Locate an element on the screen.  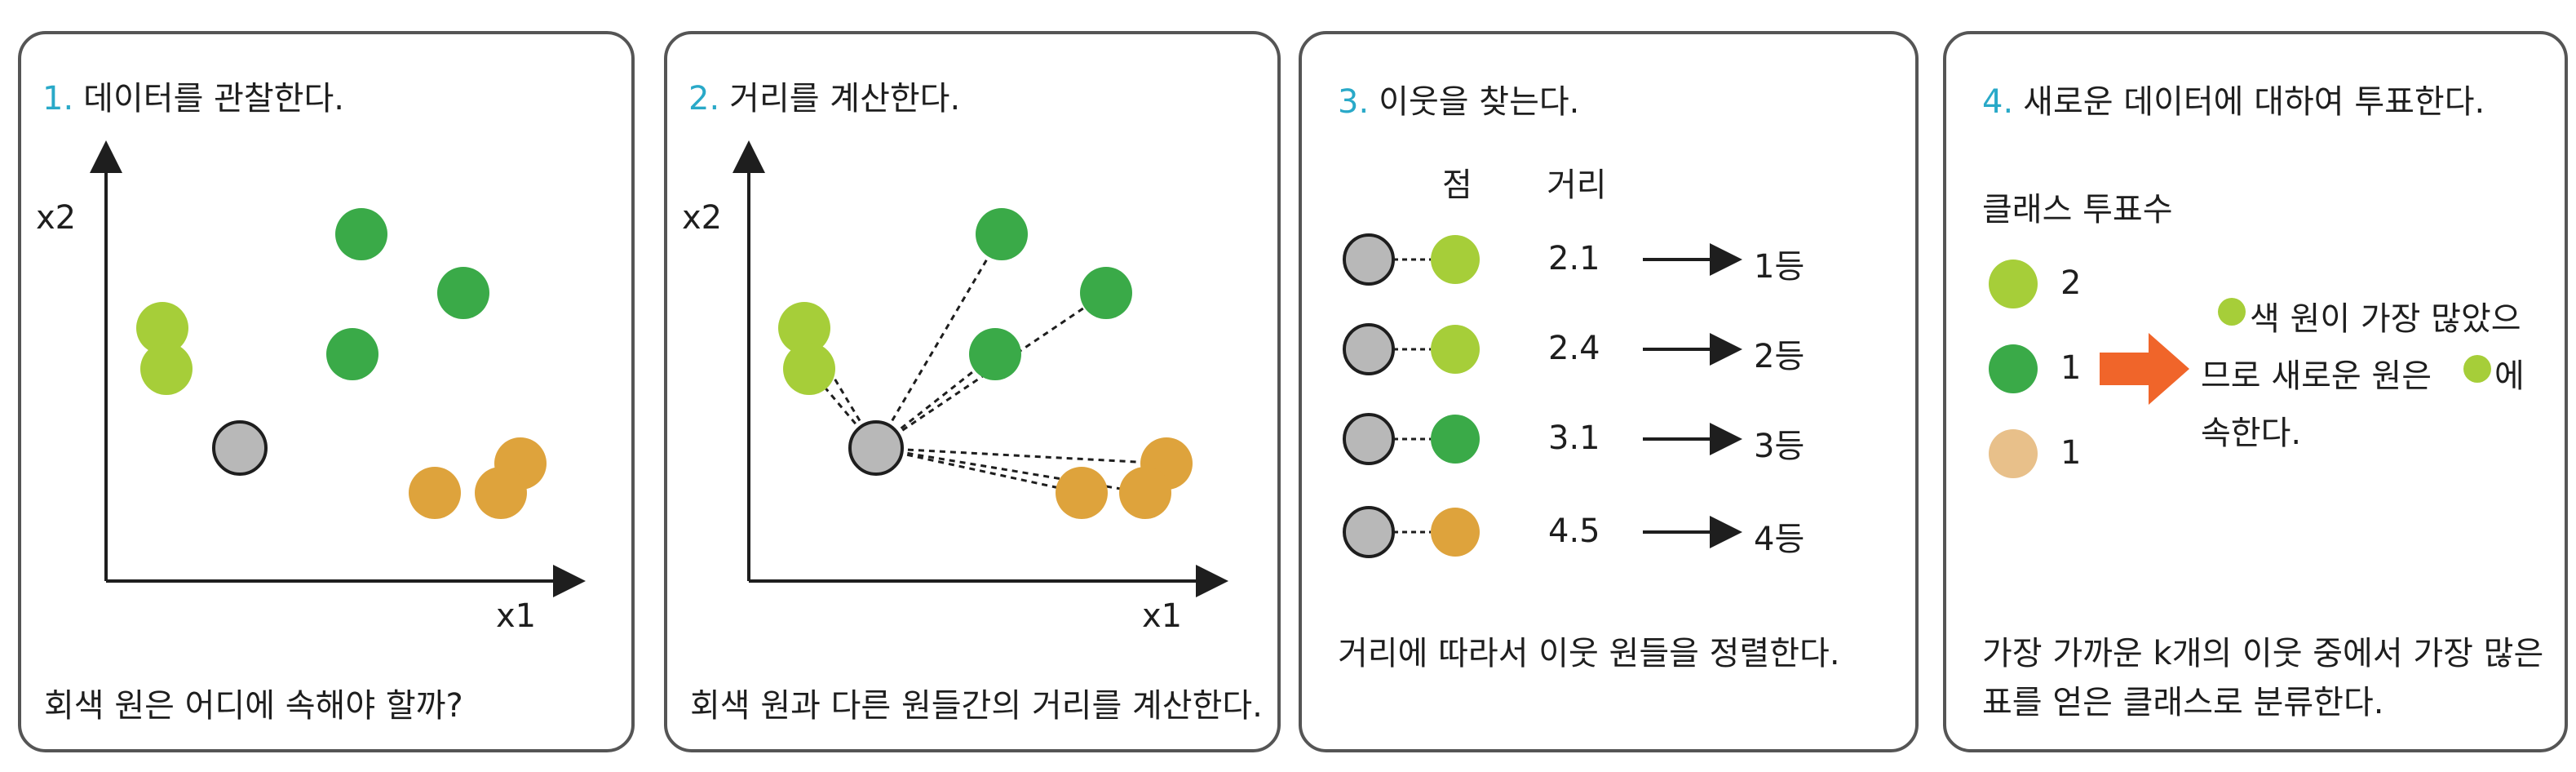
row-1-gray-point is located at coordinates (1369, 259).